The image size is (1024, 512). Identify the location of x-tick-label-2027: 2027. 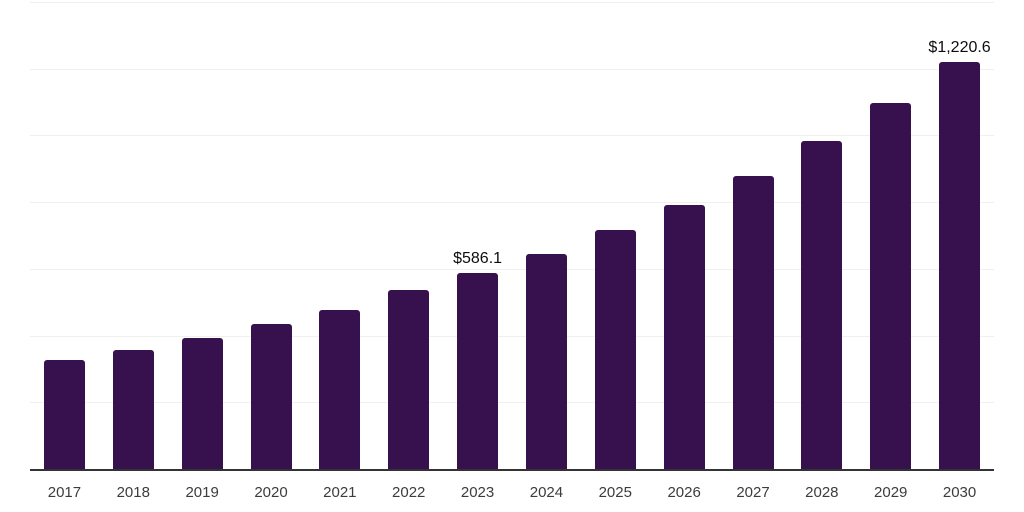
(753, 492).